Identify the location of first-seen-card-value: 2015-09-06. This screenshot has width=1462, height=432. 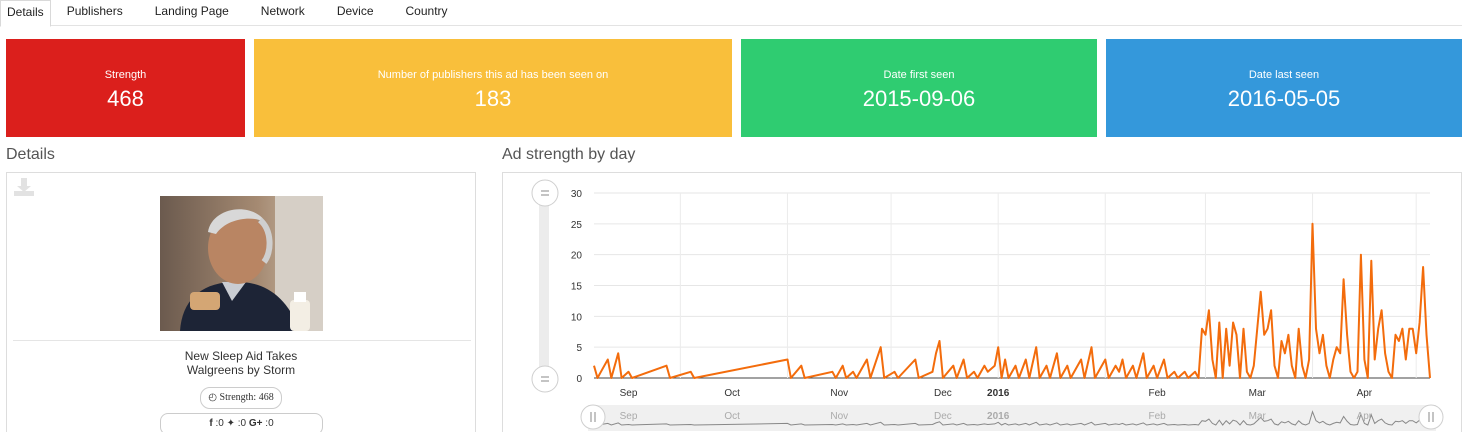
(919, 98).